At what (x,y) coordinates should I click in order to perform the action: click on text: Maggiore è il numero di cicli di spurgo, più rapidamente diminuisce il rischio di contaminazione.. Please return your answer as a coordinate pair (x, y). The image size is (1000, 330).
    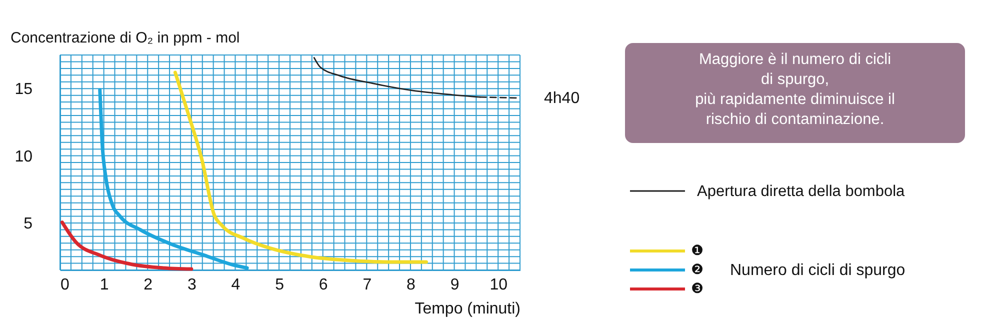
    Looking at the image, I should click on (795, 89).